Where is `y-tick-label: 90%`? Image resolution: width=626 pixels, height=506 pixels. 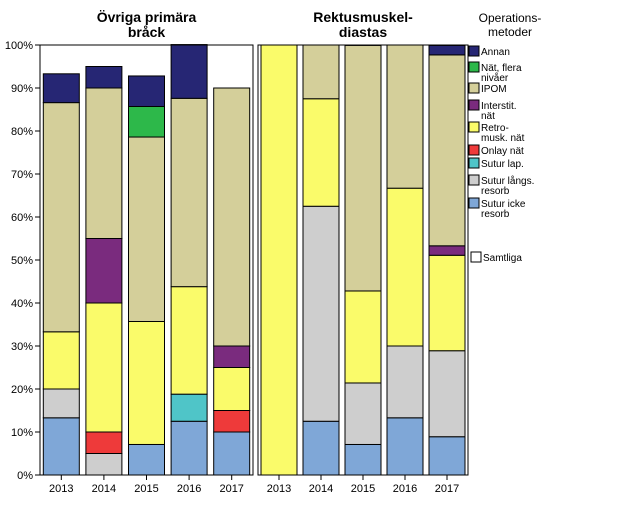 y-tick-label: 90% is located at coordinates (22, 89).